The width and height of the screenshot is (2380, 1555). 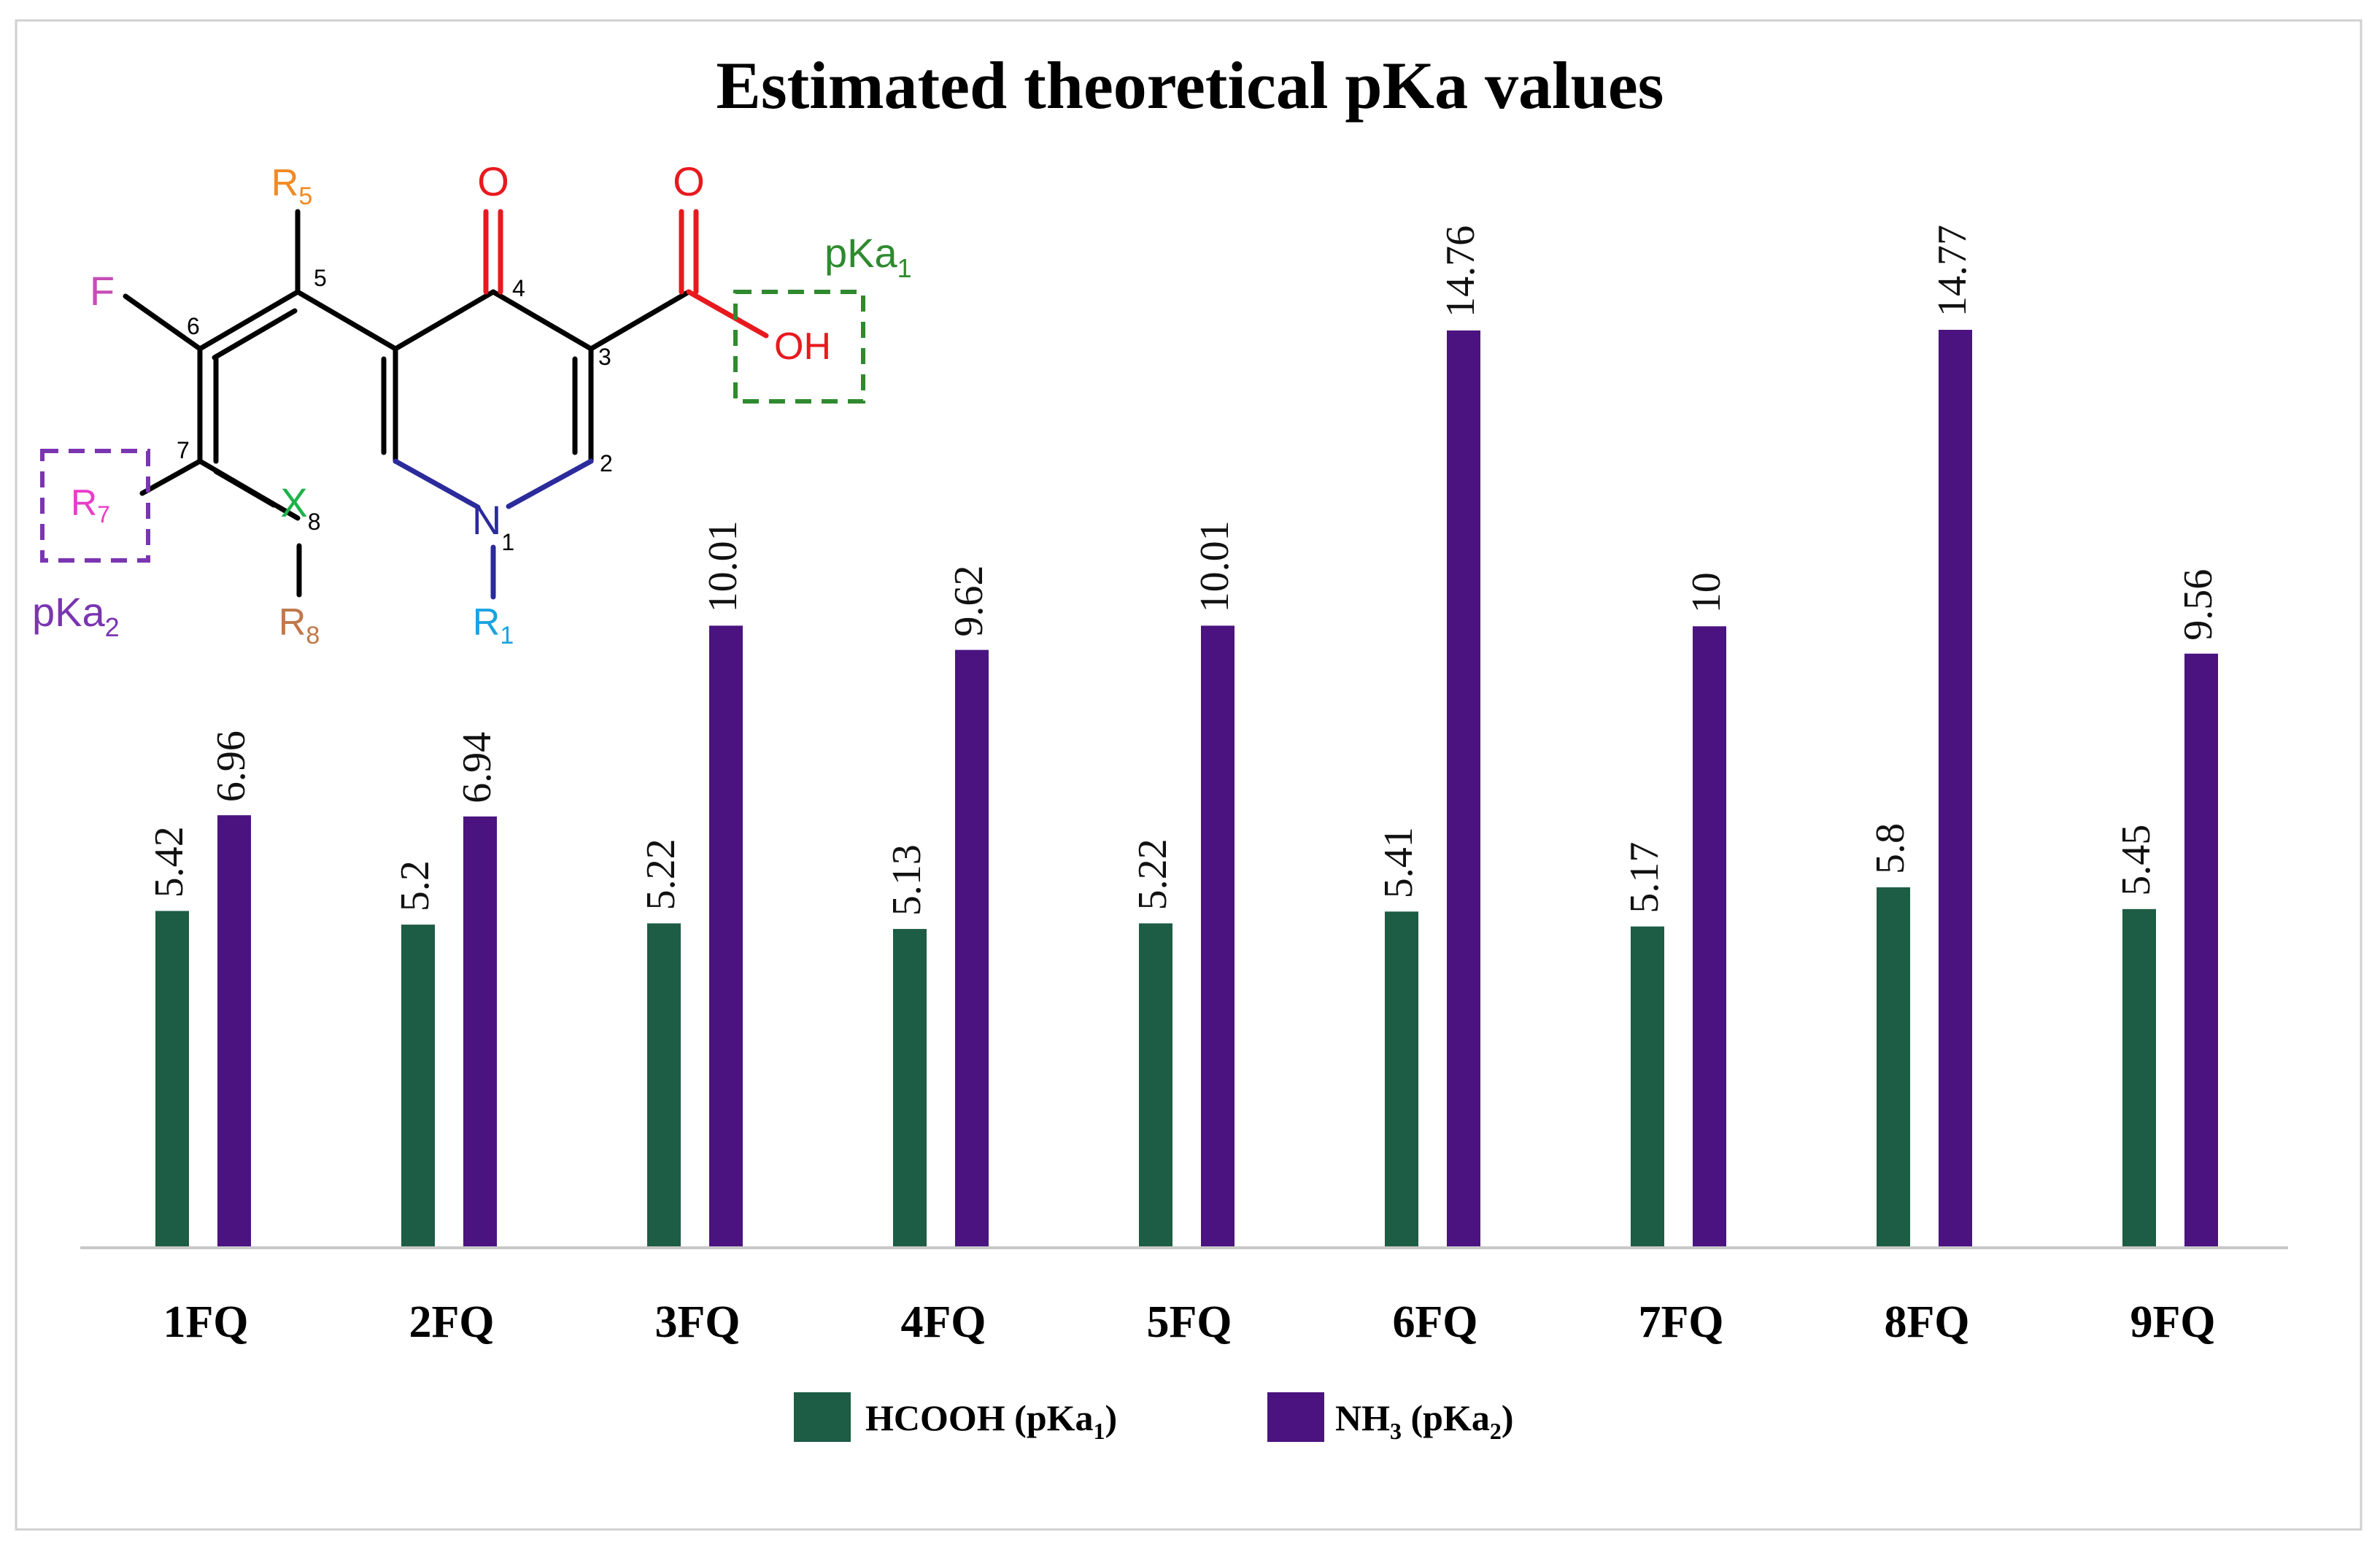 I want to click on category-label-3fq: 3FQ, so click(x=697, y=1322).